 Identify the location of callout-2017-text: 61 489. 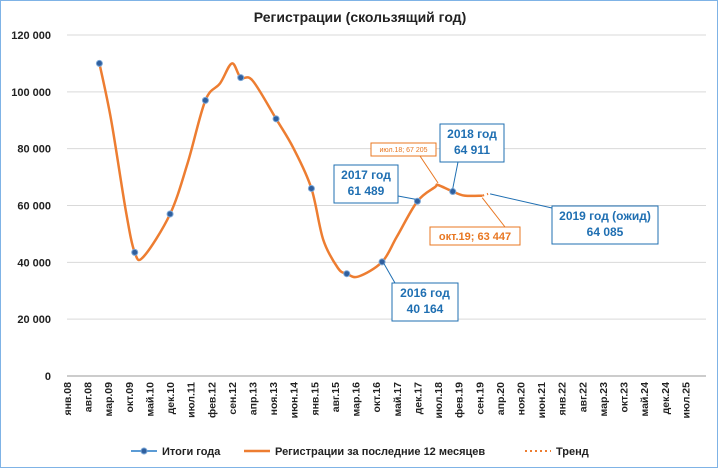
(366, 191).